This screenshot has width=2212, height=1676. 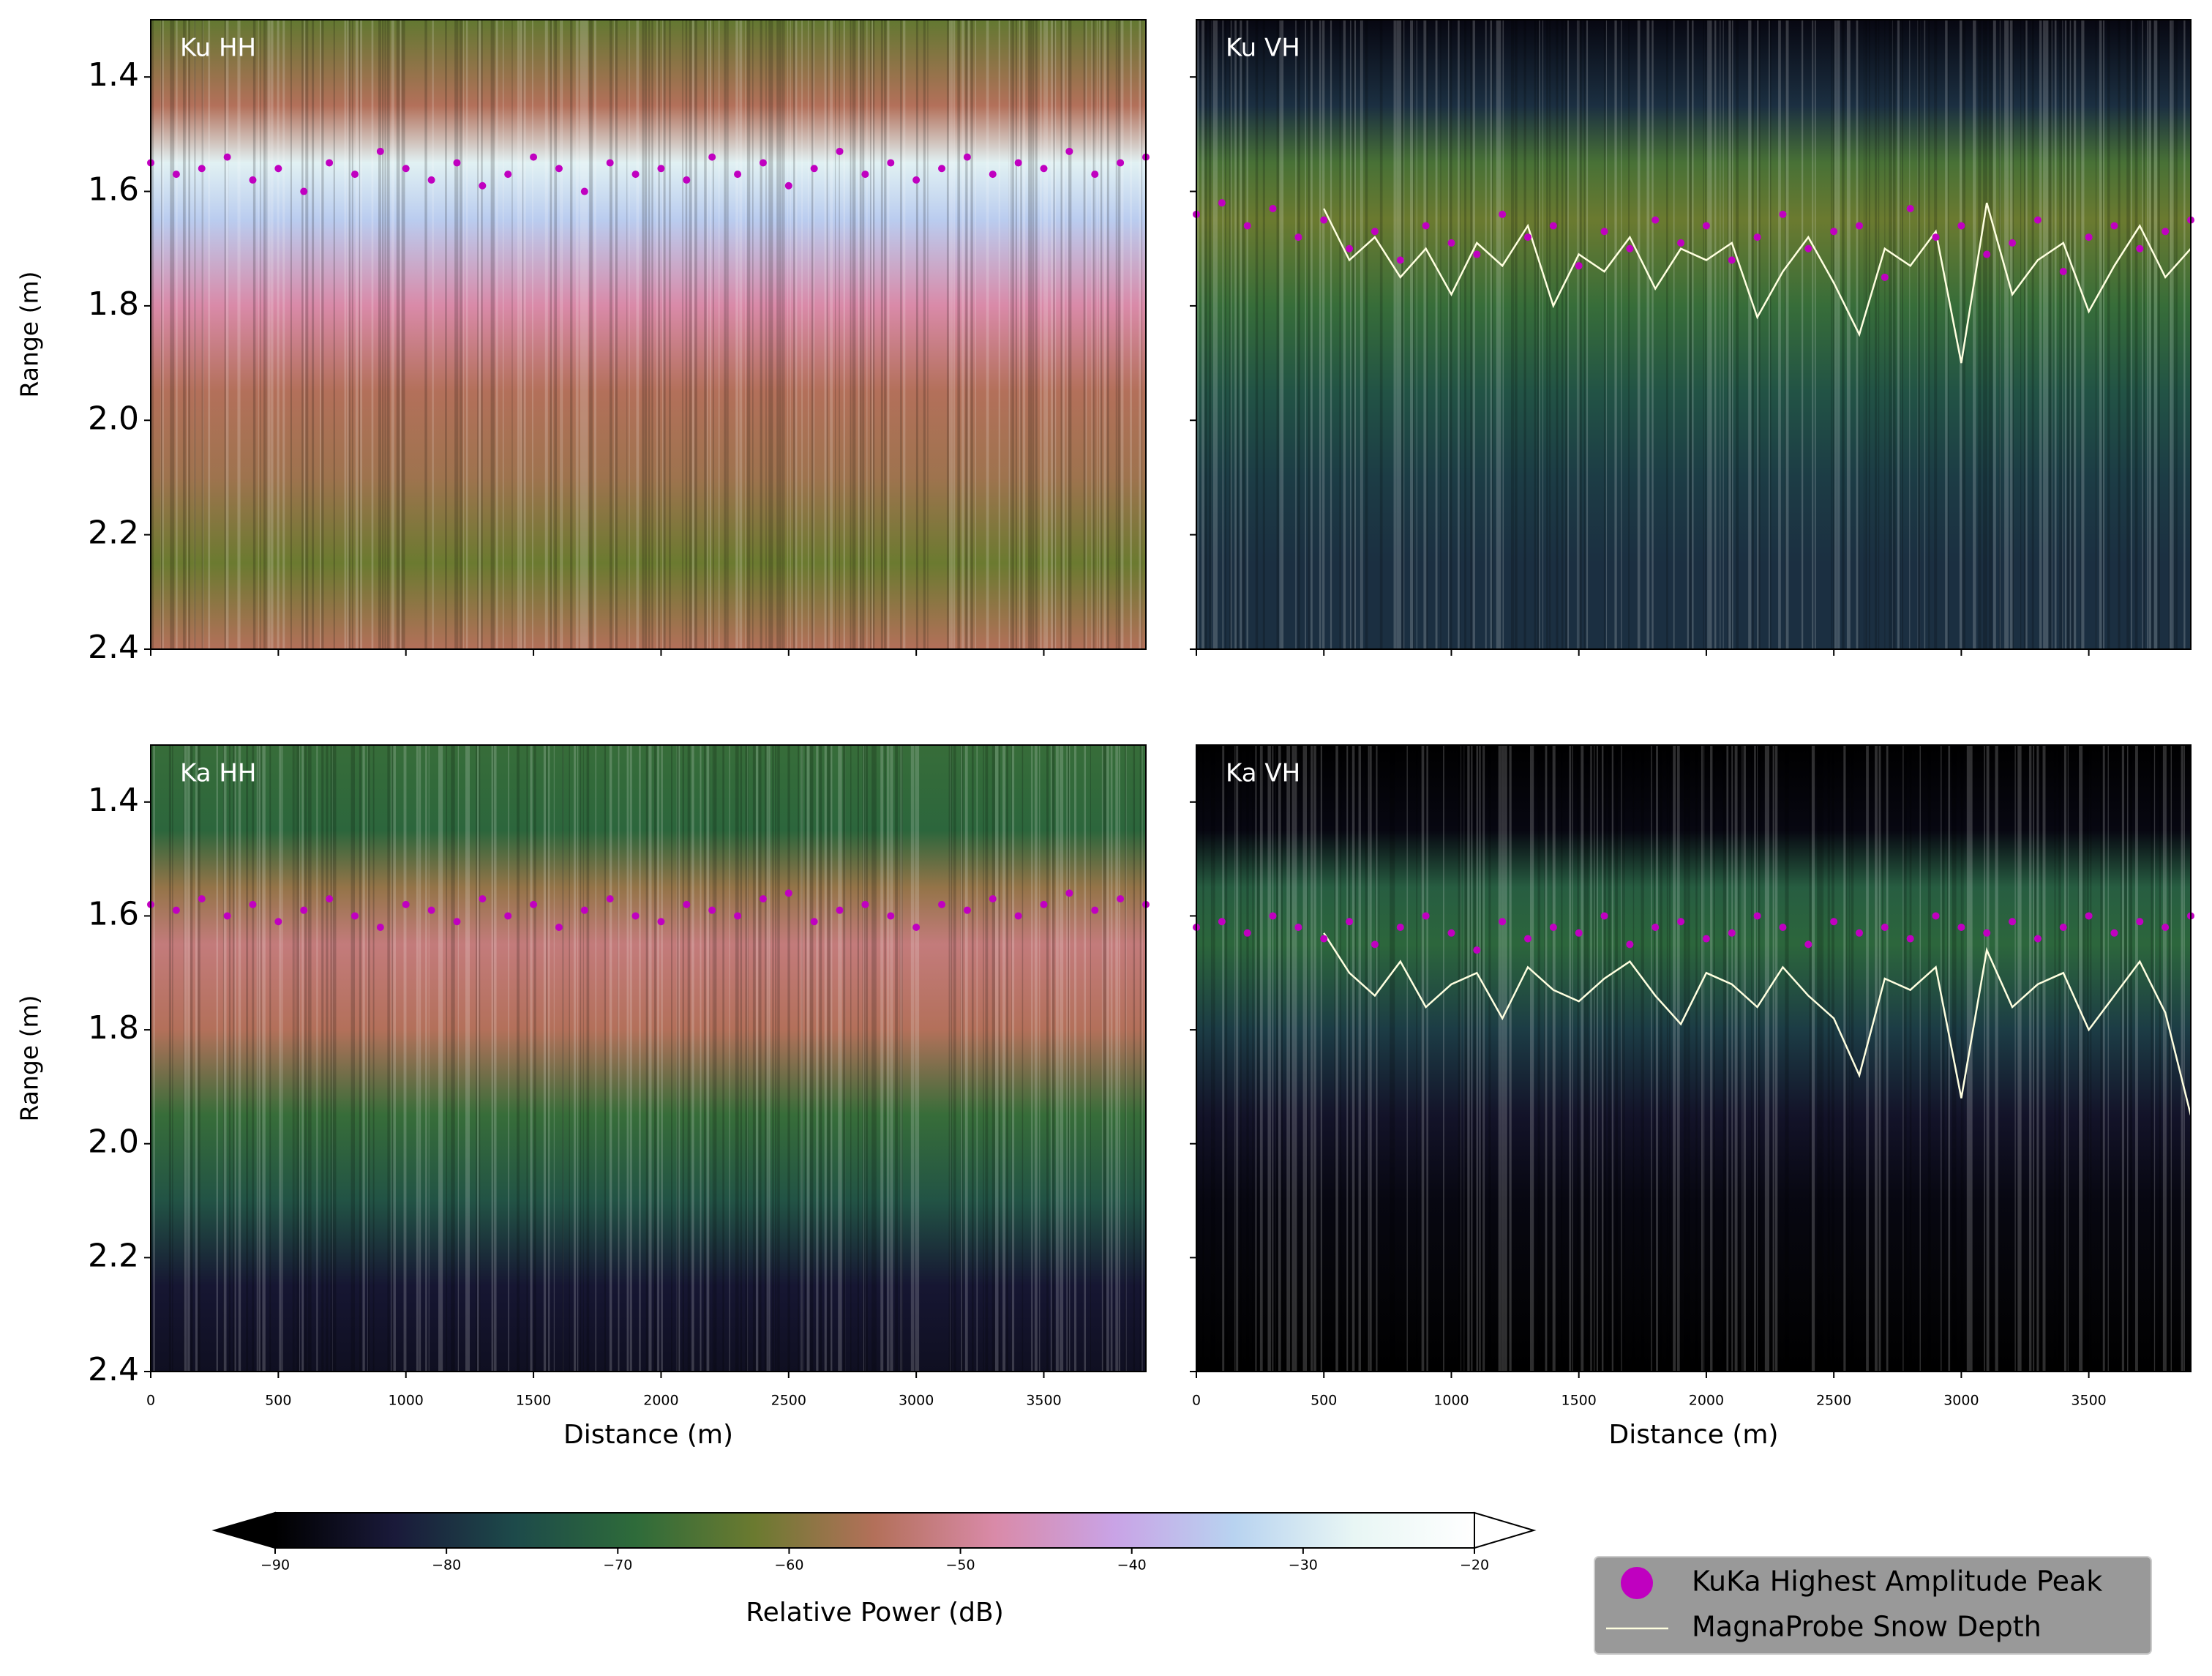 What do you see at coordinates (1637, 1583) in the screenshot?
I see `legend-marker` at bounding box center [1637, 1583].